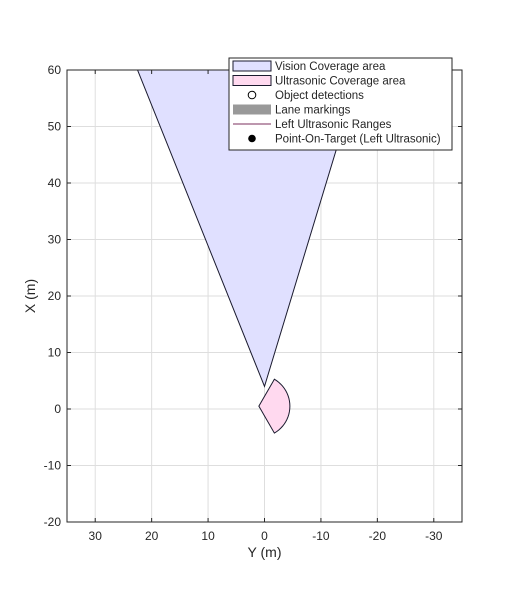 The width and height of the screenshot is (512, 614). Describe the element at coordinates (55, 127) in the screenshot. I see `y-tick-label: 50` at that location.